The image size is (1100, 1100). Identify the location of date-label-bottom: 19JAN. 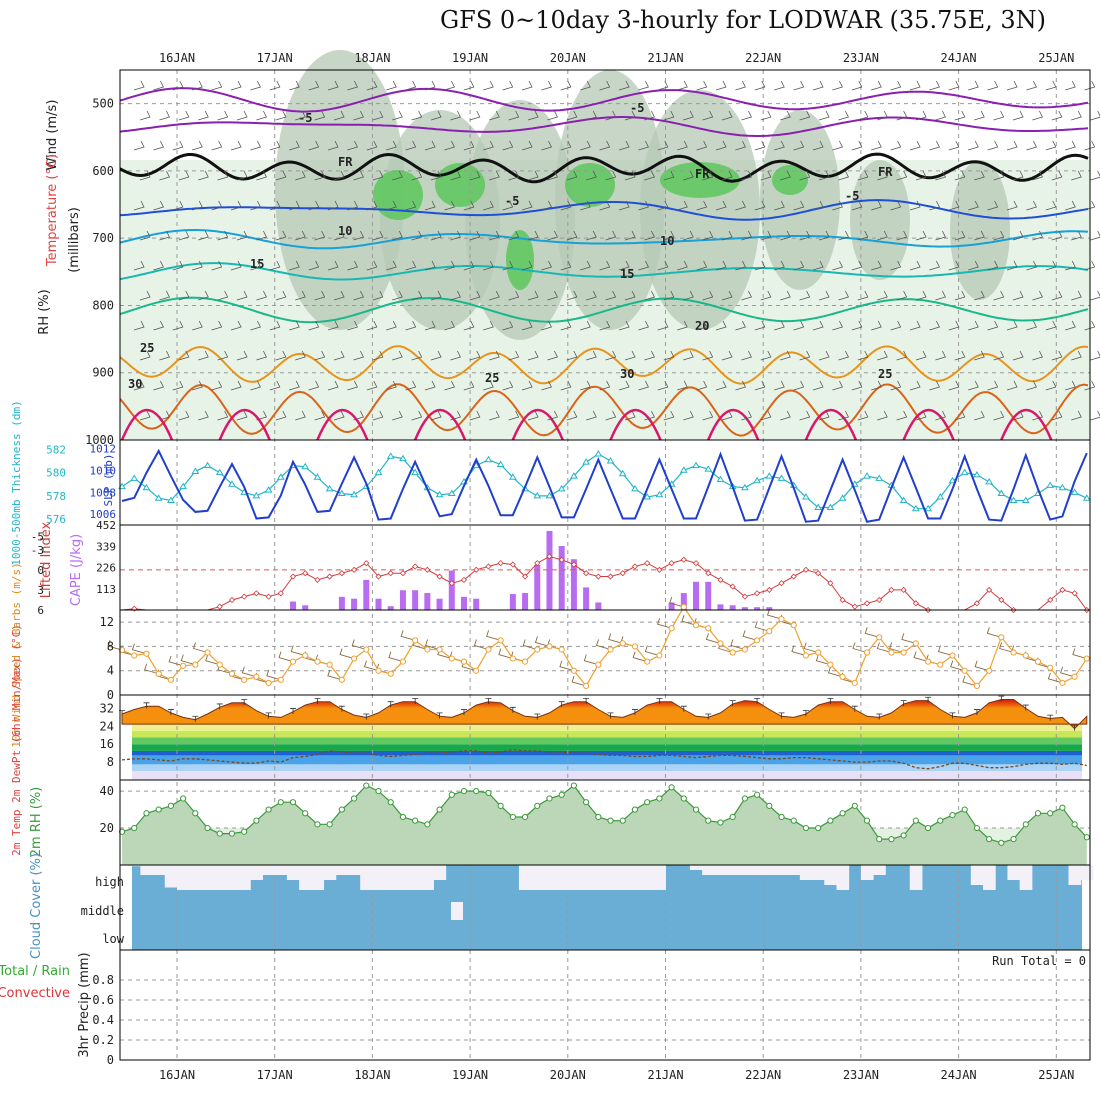
(470, 1075).